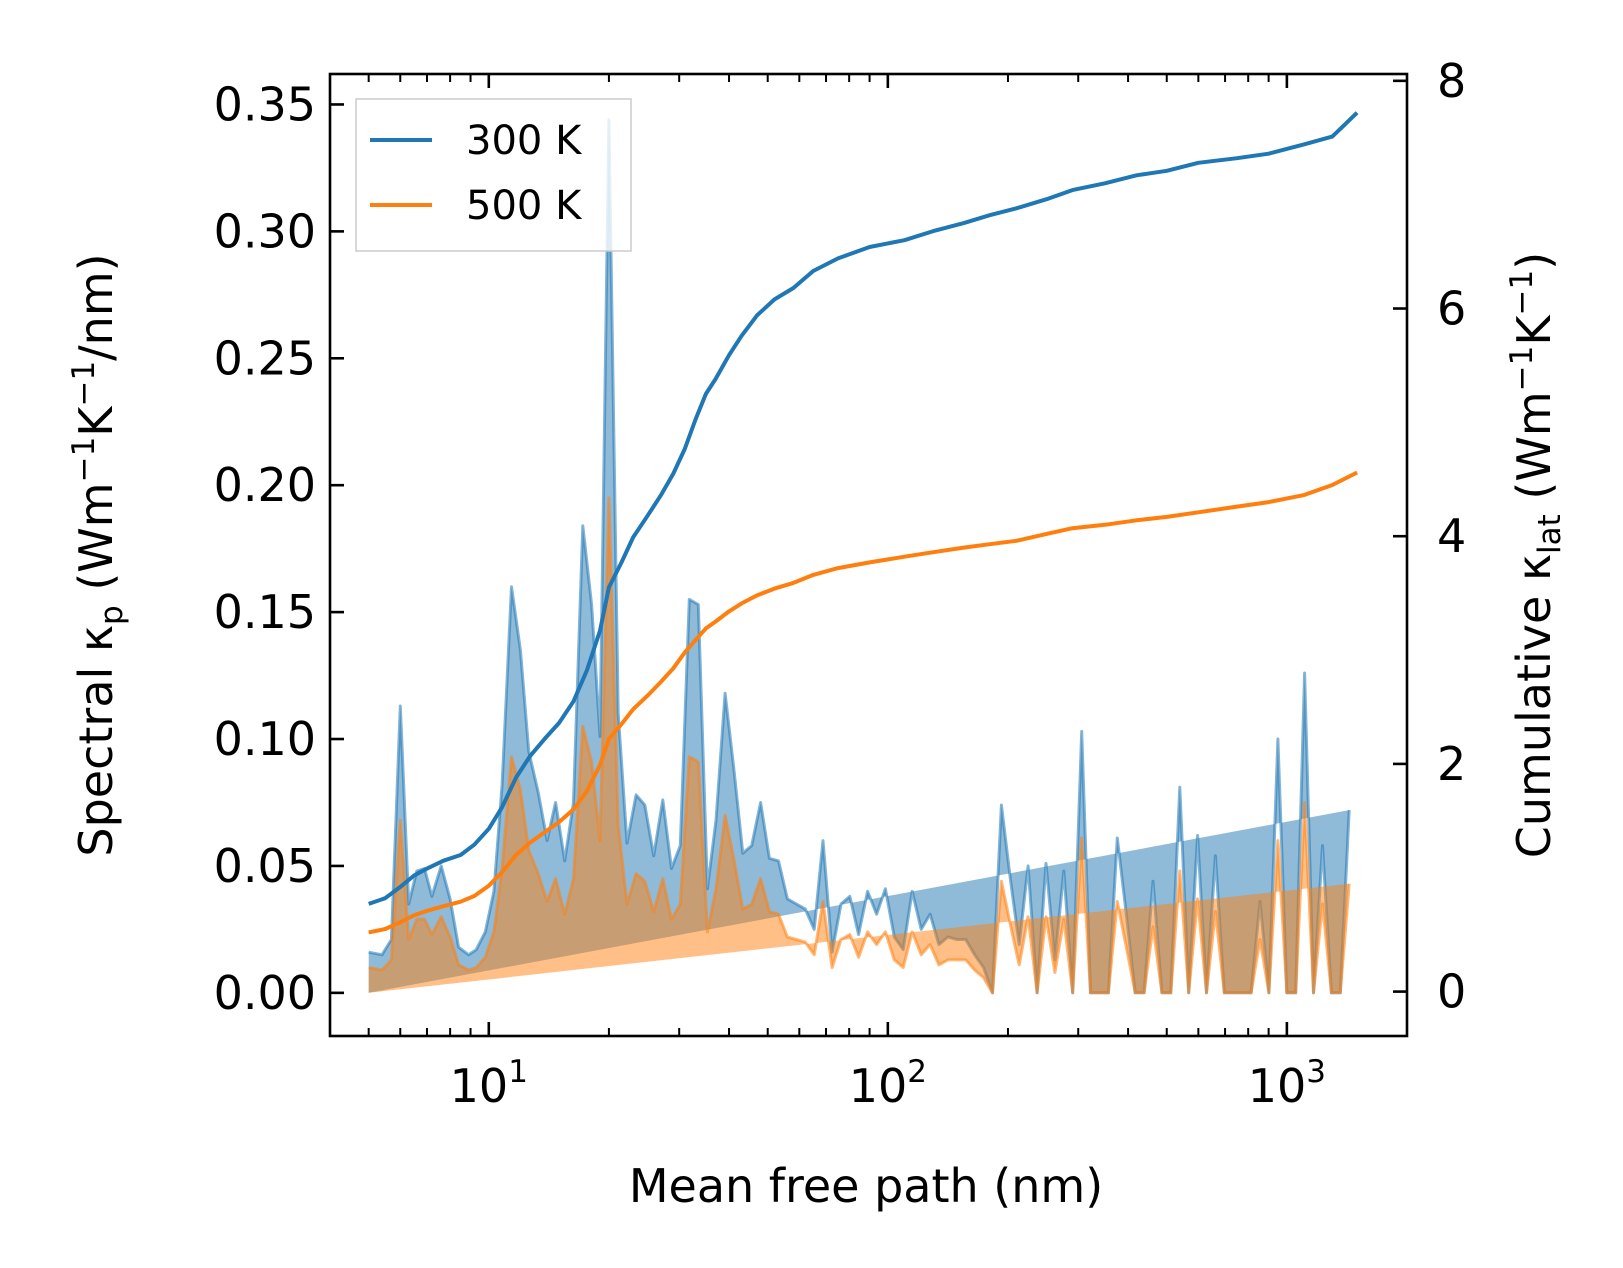 This screenshot has height=1268, width=1623. I want to click on y2-tick-label: 8, so click(1451, 81).